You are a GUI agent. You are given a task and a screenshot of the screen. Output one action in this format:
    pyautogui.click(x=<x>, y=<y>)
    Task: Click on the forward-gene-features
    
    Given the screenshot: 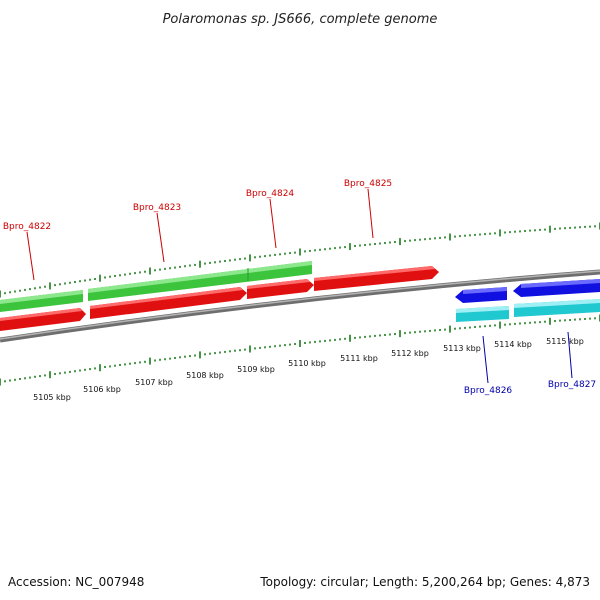 What is the action you would take?
    pyautogui.click(x=219, y=296)
    